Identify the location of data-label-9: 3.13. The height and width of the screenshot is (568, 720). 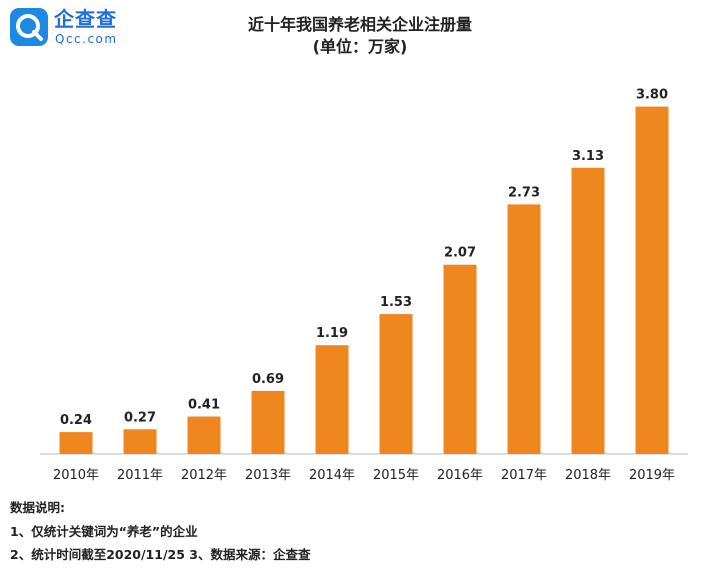
(588, 156).